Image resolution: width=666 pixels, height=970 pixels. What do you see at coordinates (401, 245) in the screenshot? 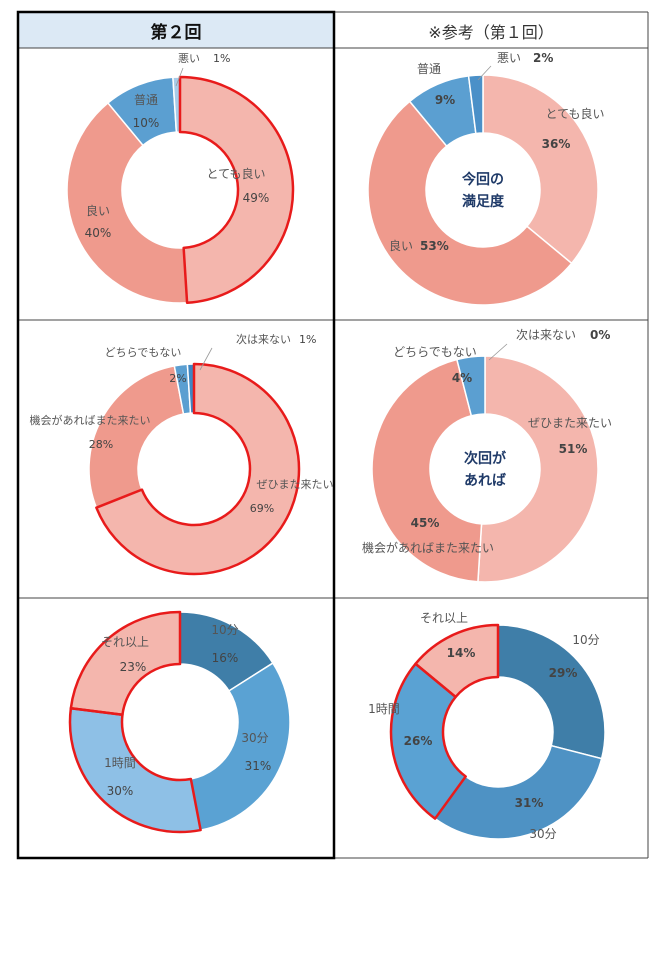
I see `round1-satisfaction-label-1: 良い` at bounding box center [401, 245].